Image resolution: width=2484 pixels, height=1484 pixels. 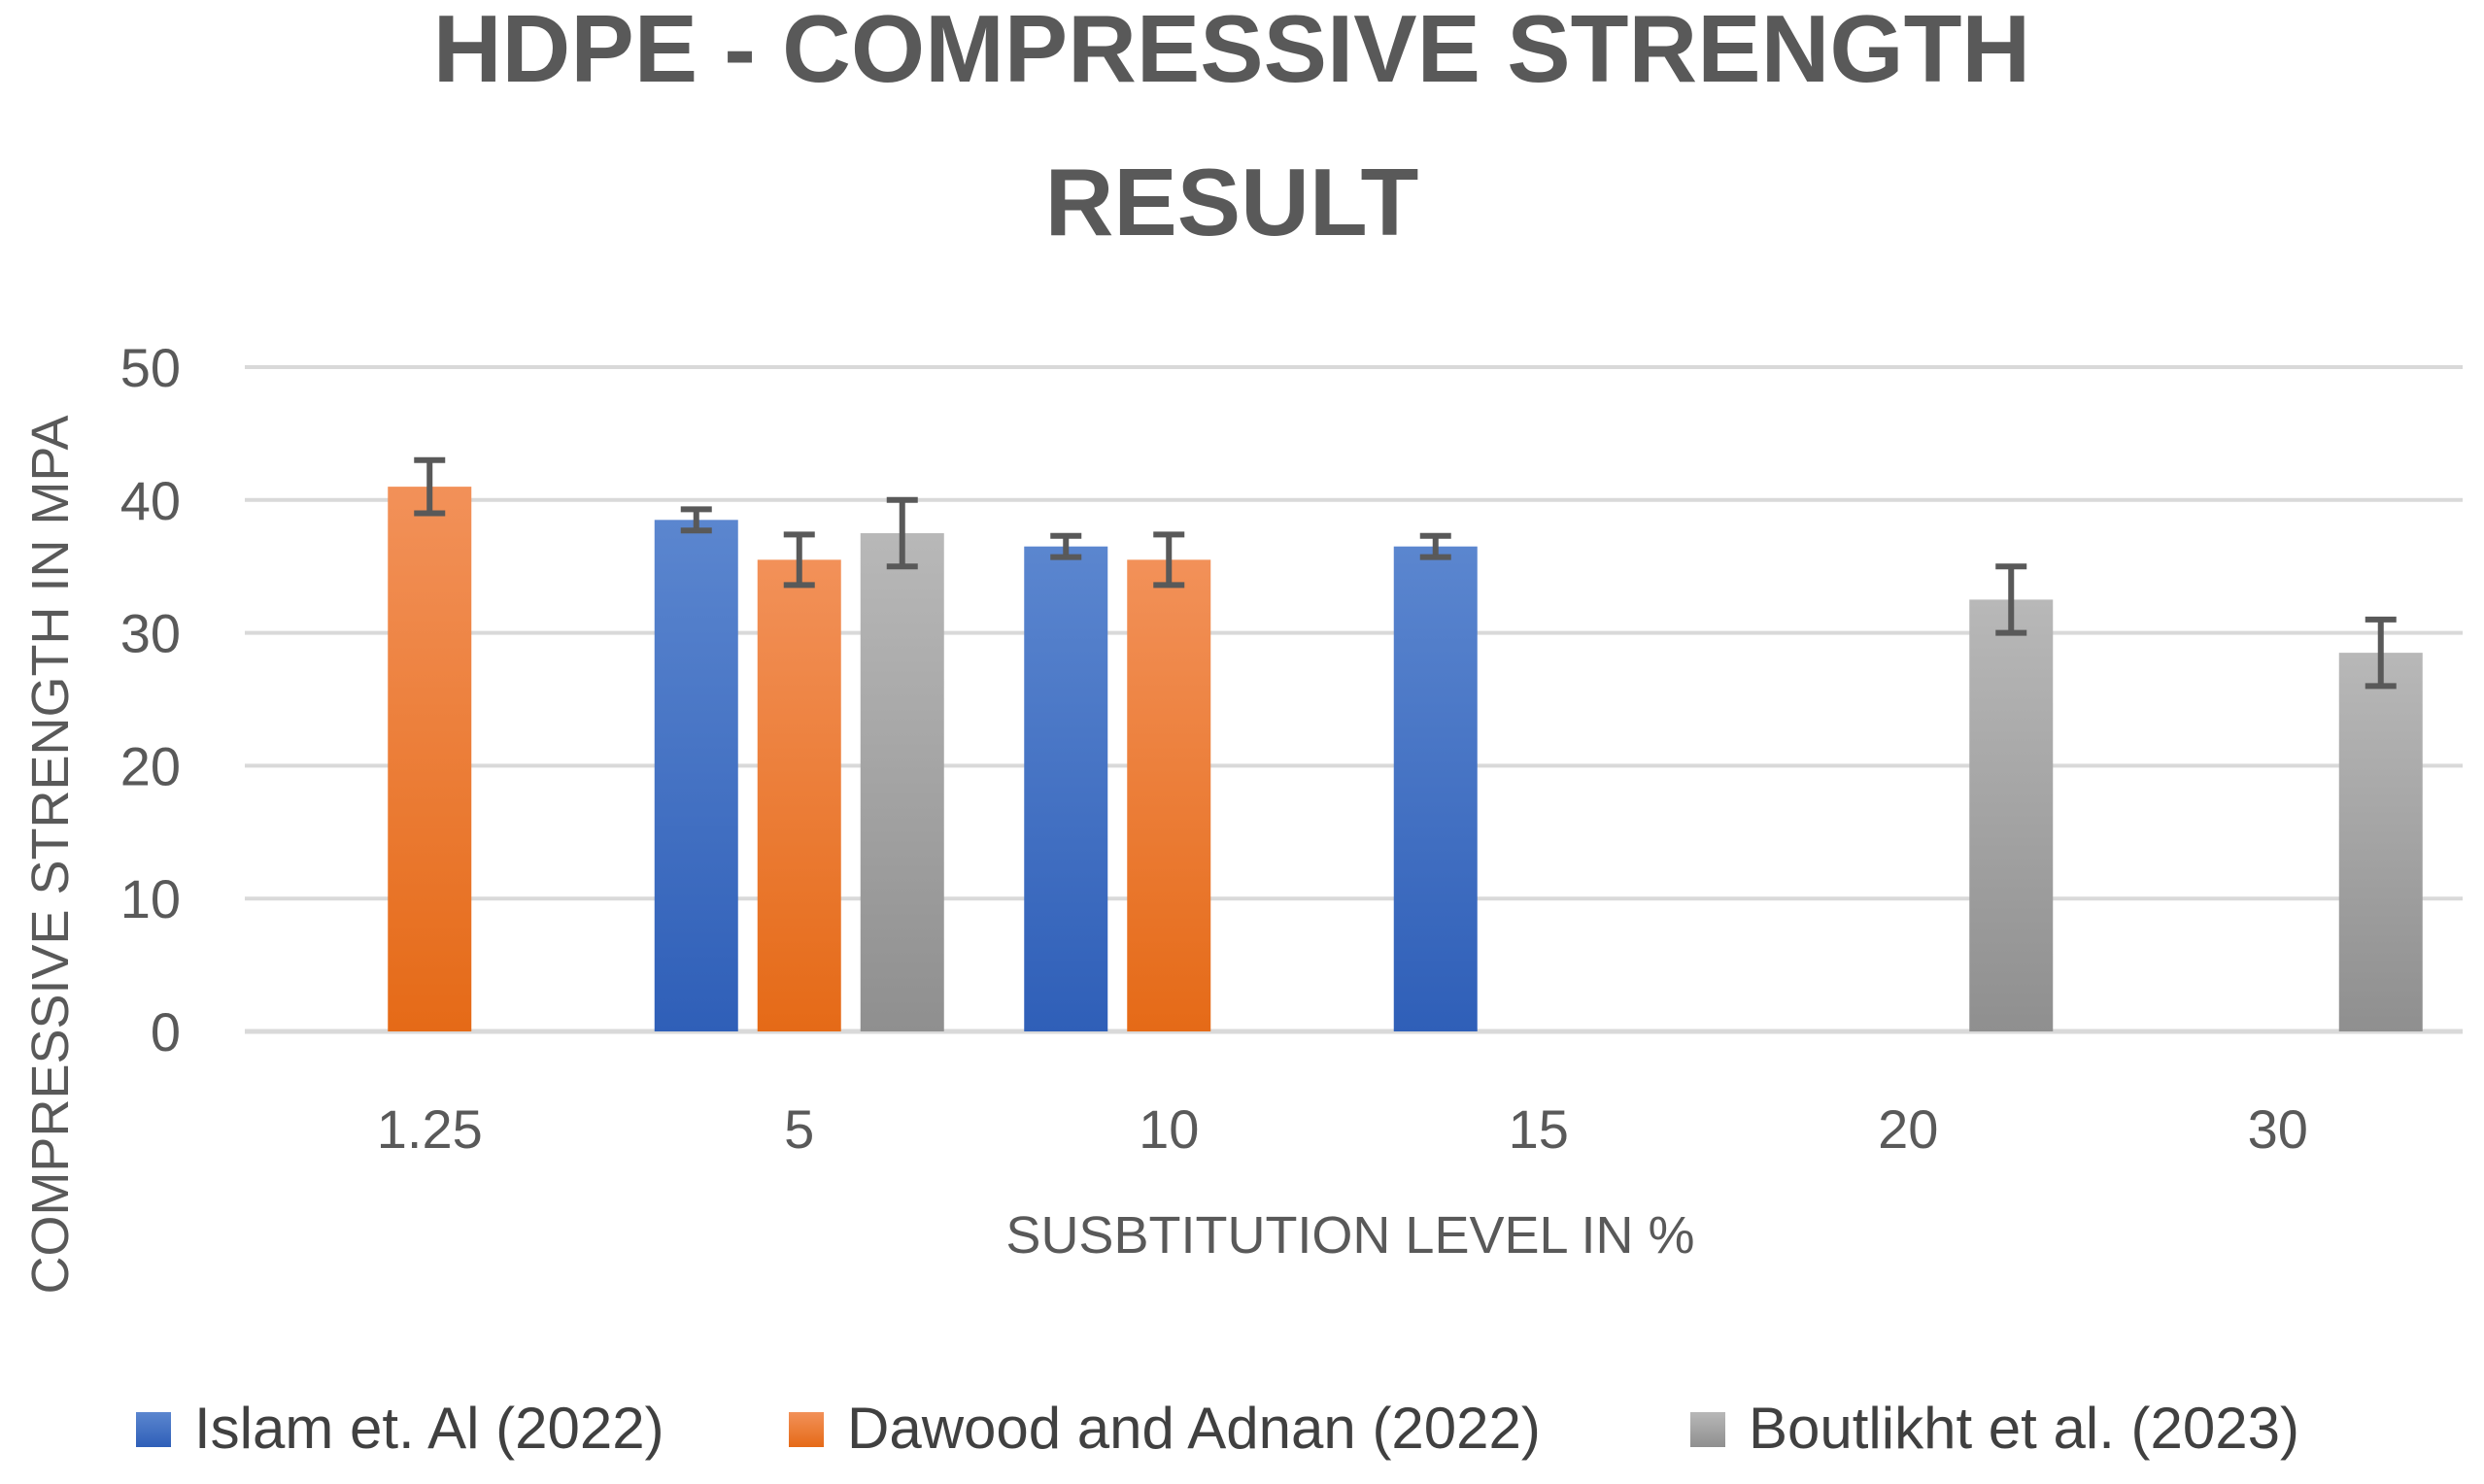 I want to click on x-tick-label: 20, so click(x=1908, y=1129).